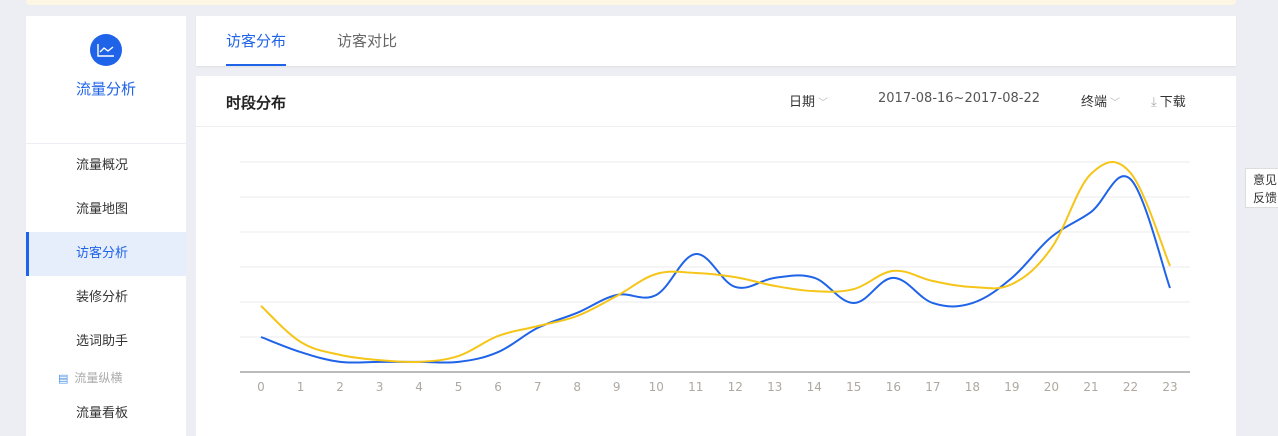  Describe the element at coordinates (1169, 387) in the screenshot. I see `x-tick-label: 23` at that location.